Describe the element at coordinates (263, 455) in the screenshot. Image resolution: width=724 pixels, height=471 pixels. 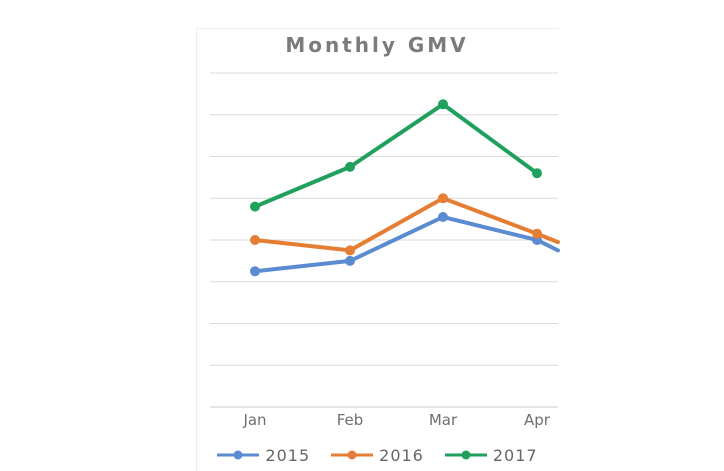
I see `legend-item-2015: 2015` at that location.